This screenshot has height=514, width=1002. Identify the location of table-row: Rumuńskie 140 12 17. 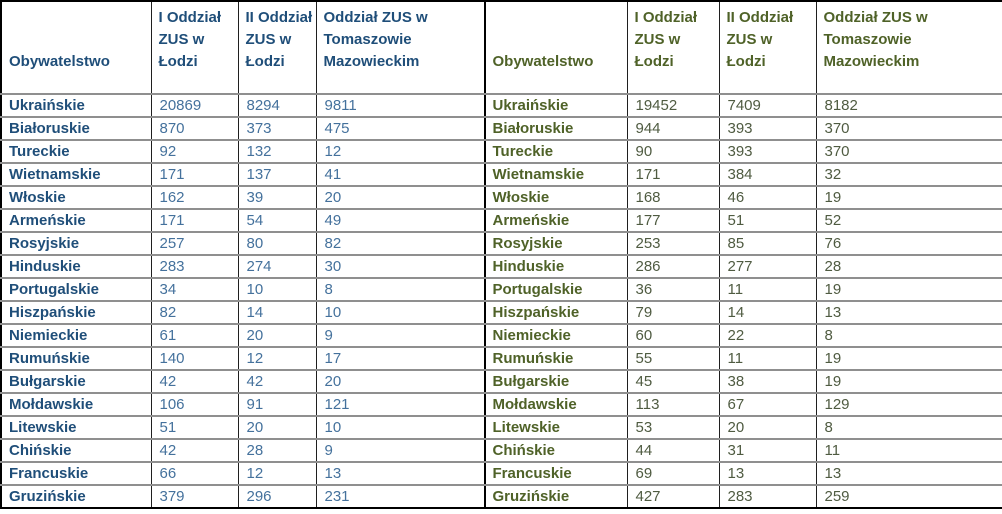
(242, 358).